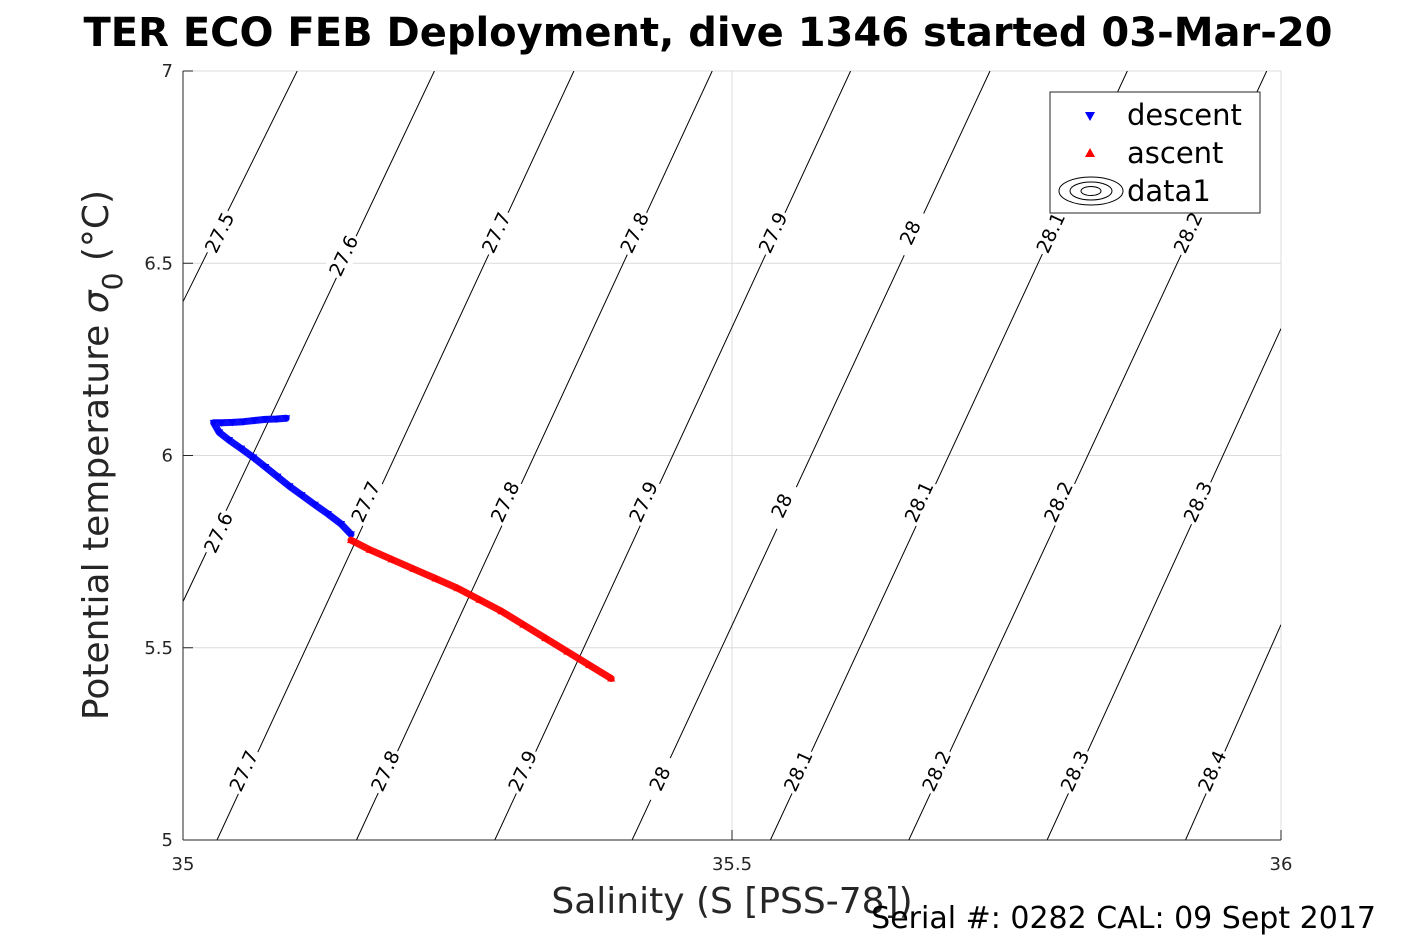 The width and height of the screenshot is (1417, 945). I want to click on series-ascent, so click(481, 609).